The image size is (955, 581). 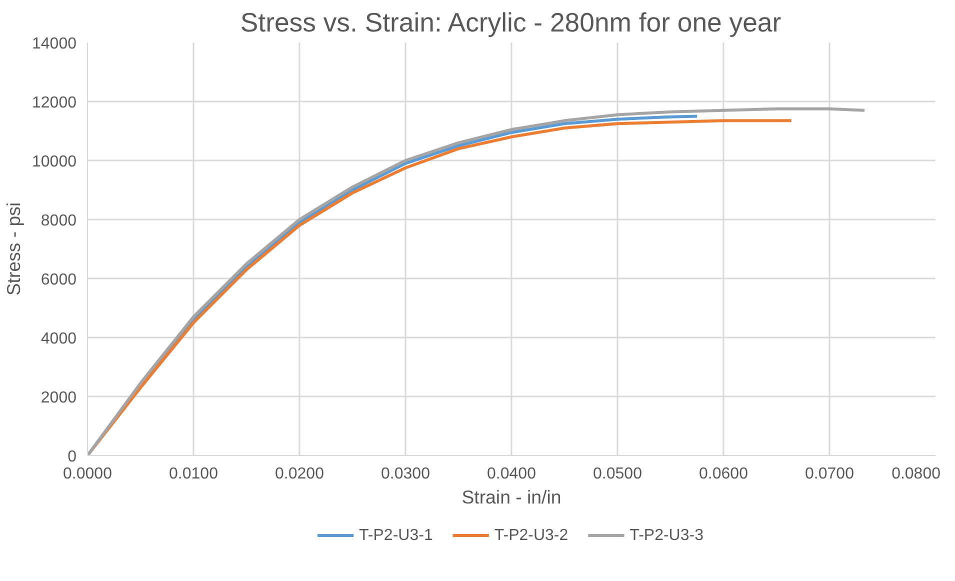 I want to click on x-axis-title: Strain - in/in, so click(x=512, y=497).